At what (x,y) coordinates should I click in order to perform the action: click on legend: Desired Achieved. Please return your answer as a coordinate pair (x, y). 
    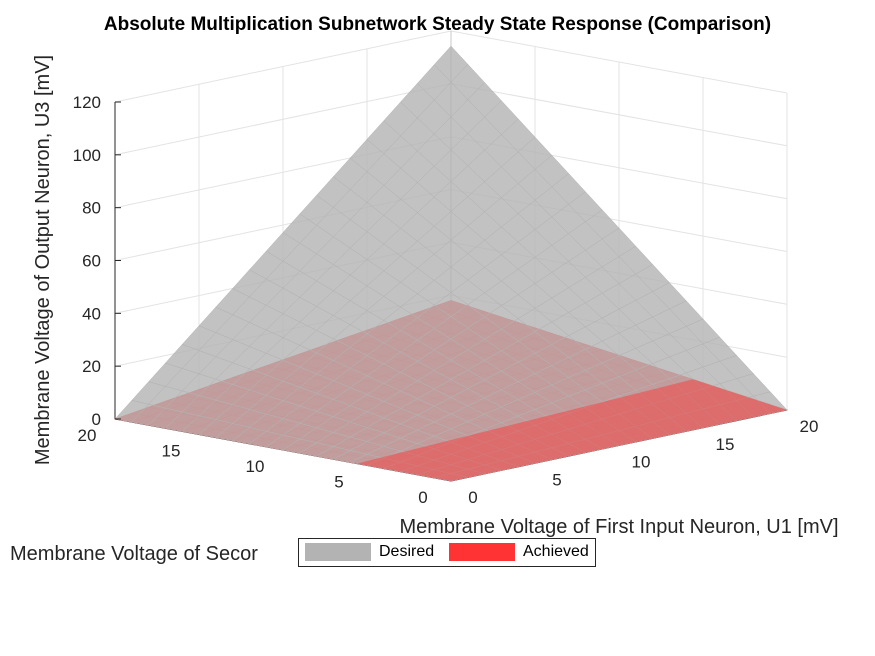
    Looking at the image, I should click on (447, 552).